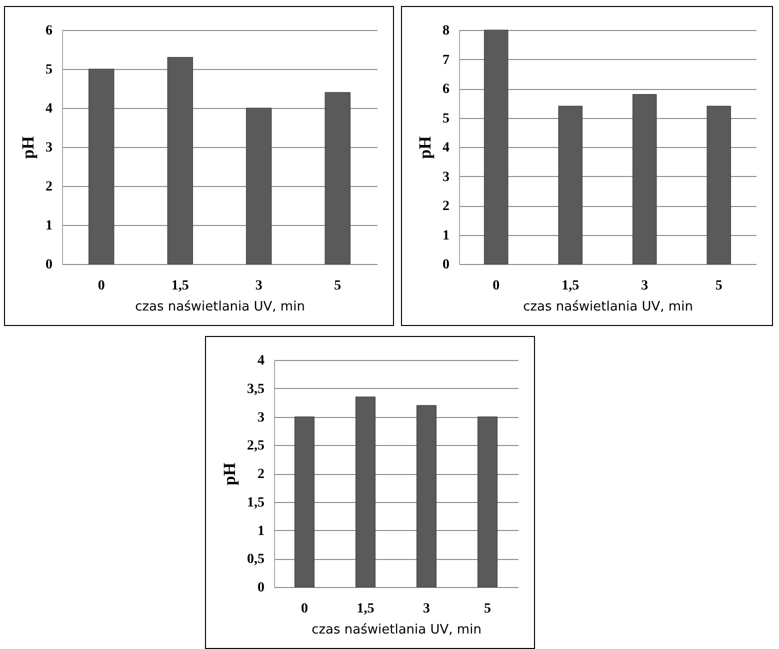 This screenshot has width=779, height=649. I want to click on y-tick-label: 2,5, so click(255, 446).